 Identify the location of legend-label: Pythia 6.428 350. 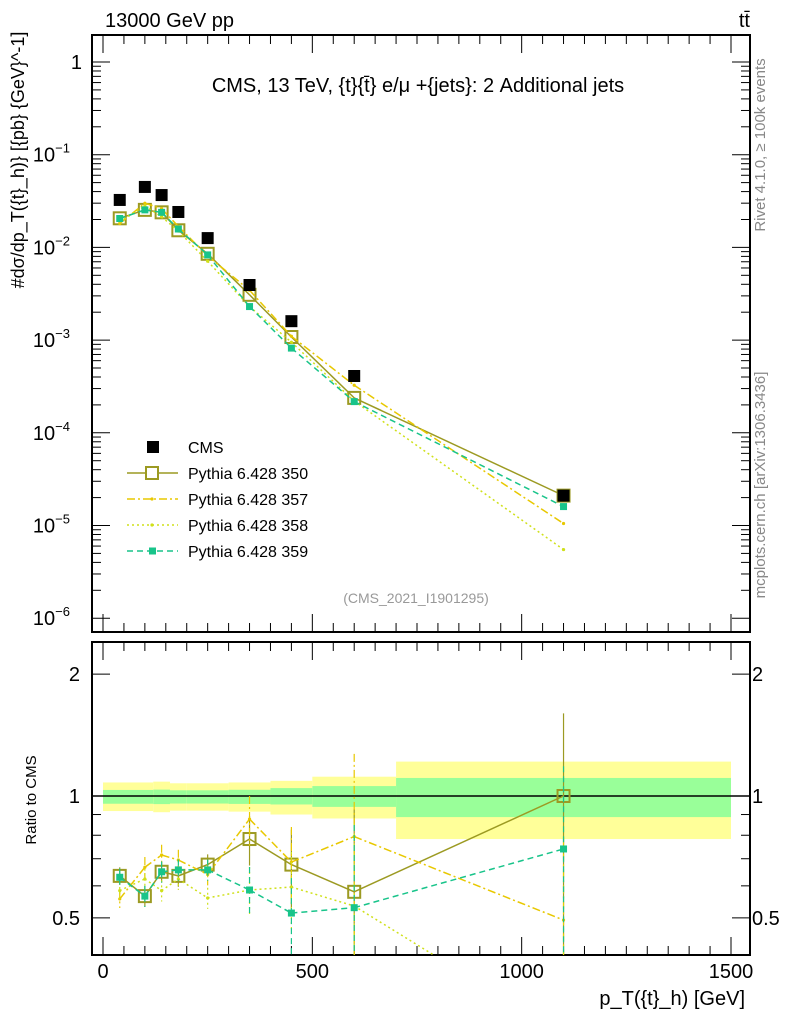
(248, 474).